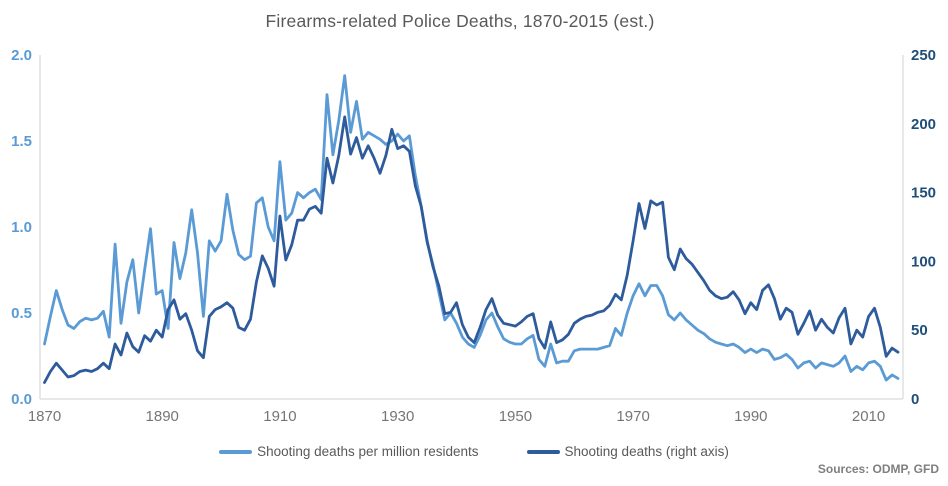  I want to click on x-axis-tick-label: 1930, so click(397, 416).